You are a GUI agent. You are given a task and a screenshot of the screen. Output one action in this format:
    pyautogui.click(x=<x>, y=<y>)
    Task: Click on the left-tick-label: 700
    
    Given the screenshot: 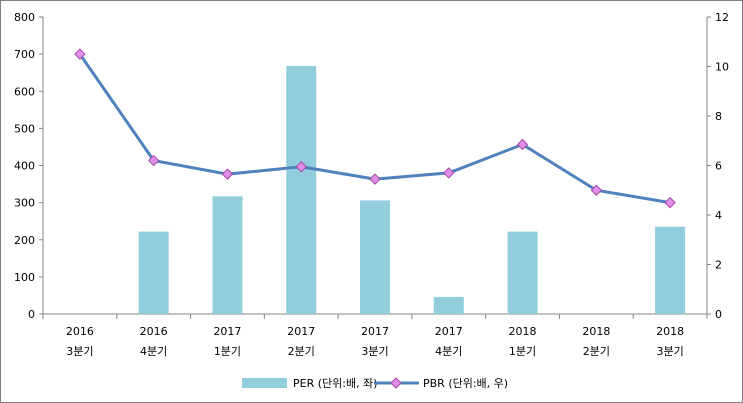 What is the action you would take?
    pyautogui.click(x=24, y=54)
    